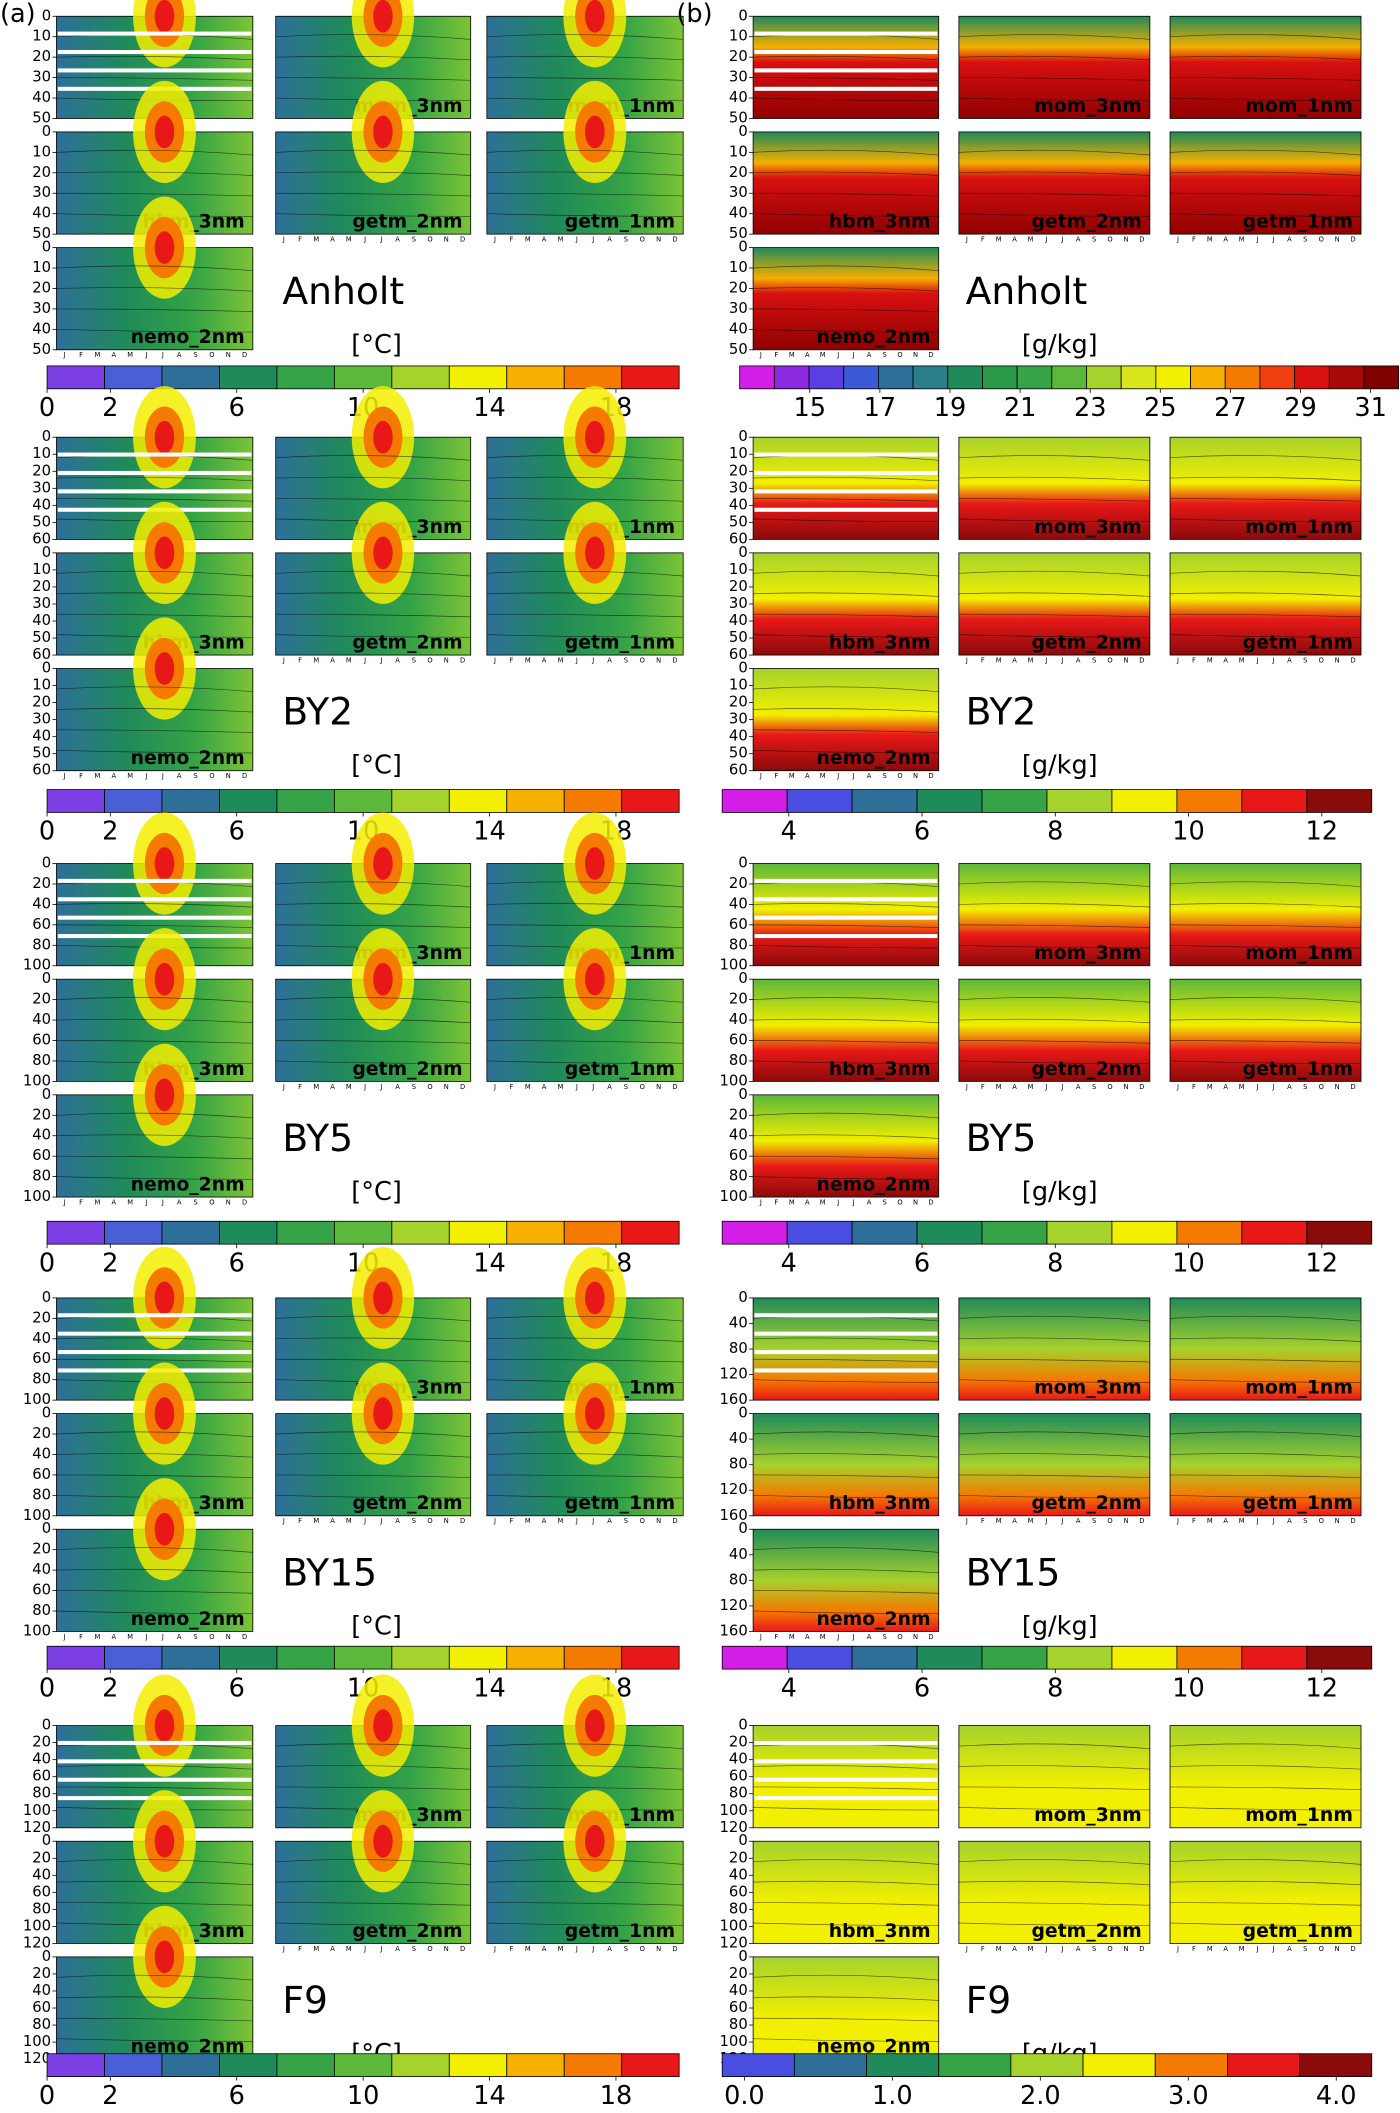 The image size is (1400, 2113). Describe the element at coordinates (41, 1610) in the screenshot. I see `depth-tick-label: 80` at that location.